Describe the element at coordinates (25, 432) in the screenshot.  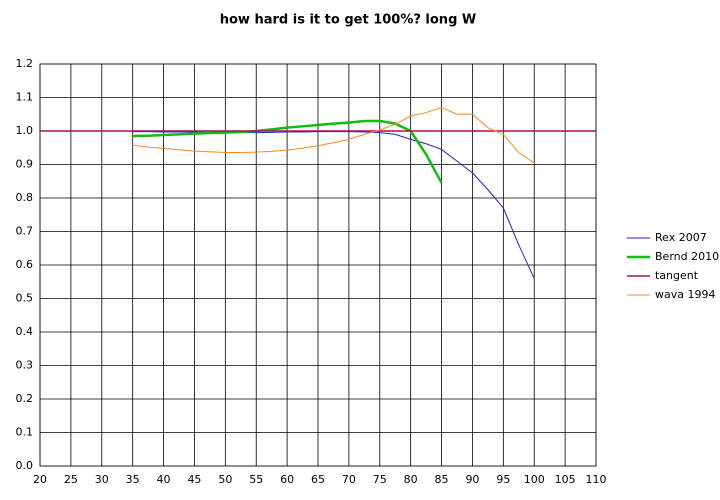
I see `y-tick-label: 0.1` at that location.